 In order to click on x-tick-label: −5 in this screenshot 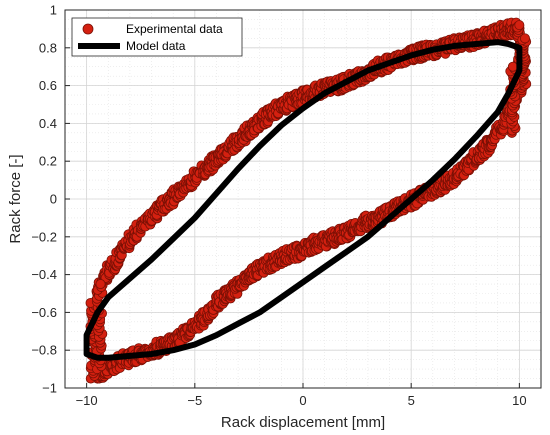, I will do `click(194, 400)`.